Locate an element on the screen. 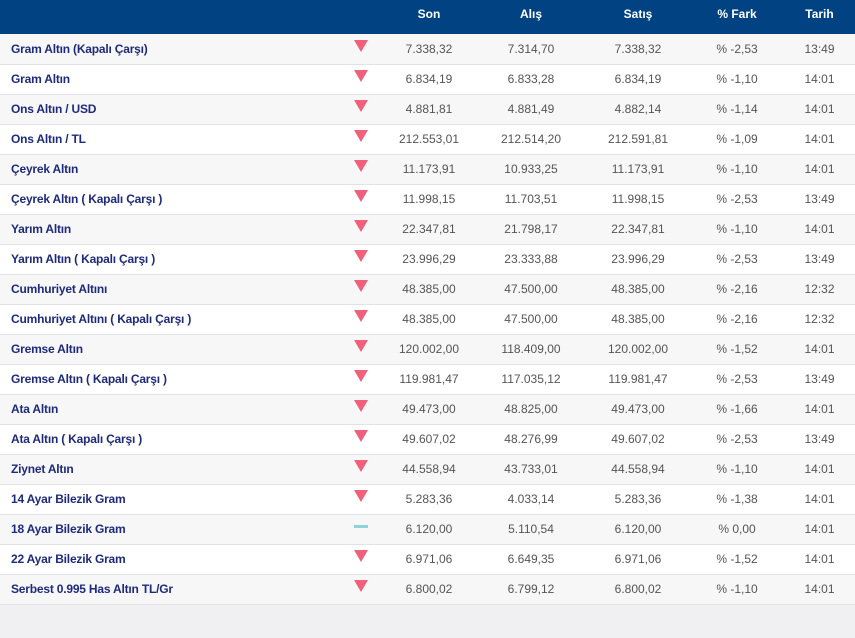  alis-value: 23.333,88 is located at coordinates (531, 259).